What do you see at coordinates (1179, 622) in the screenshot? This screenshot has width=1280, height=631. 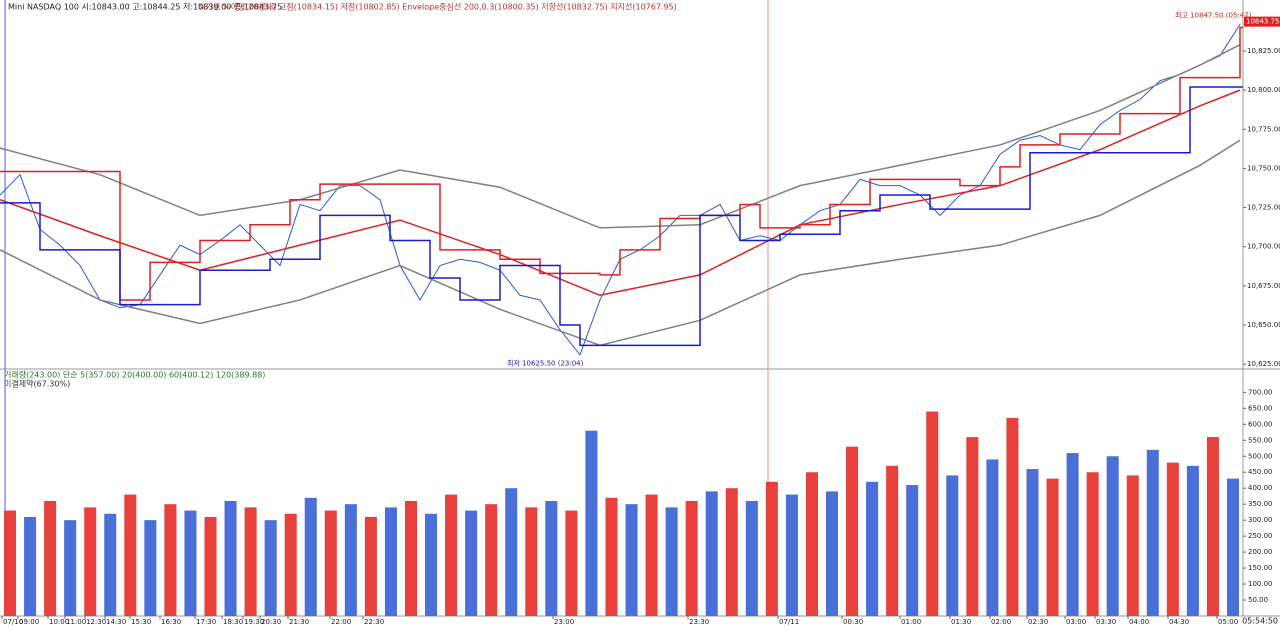 I see `x-tick-label: 04:30` at bounding box center [1179, 622].